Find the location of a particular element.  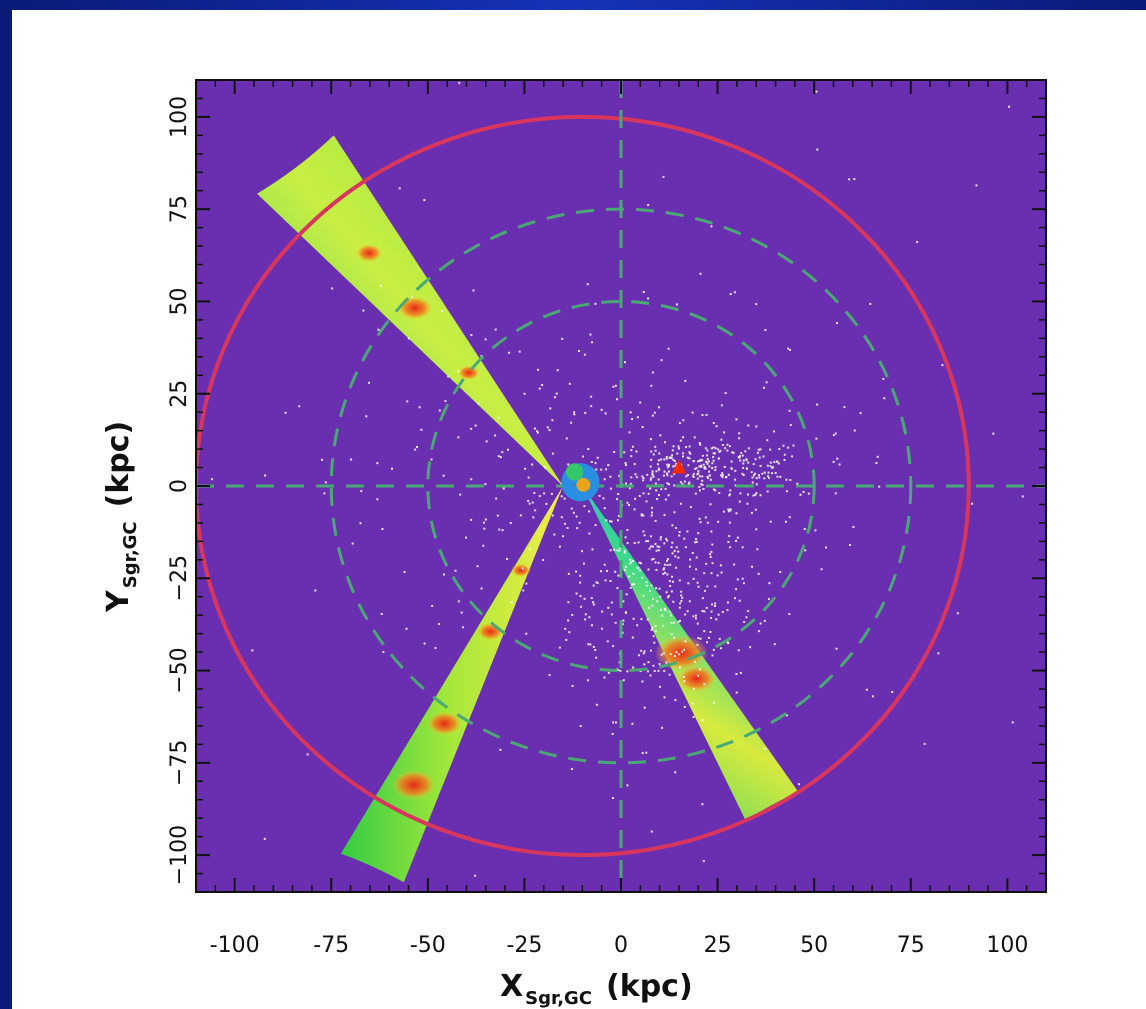

y-axis-title: YSgr,GC (kpc) is located at coordinates (121, 517).